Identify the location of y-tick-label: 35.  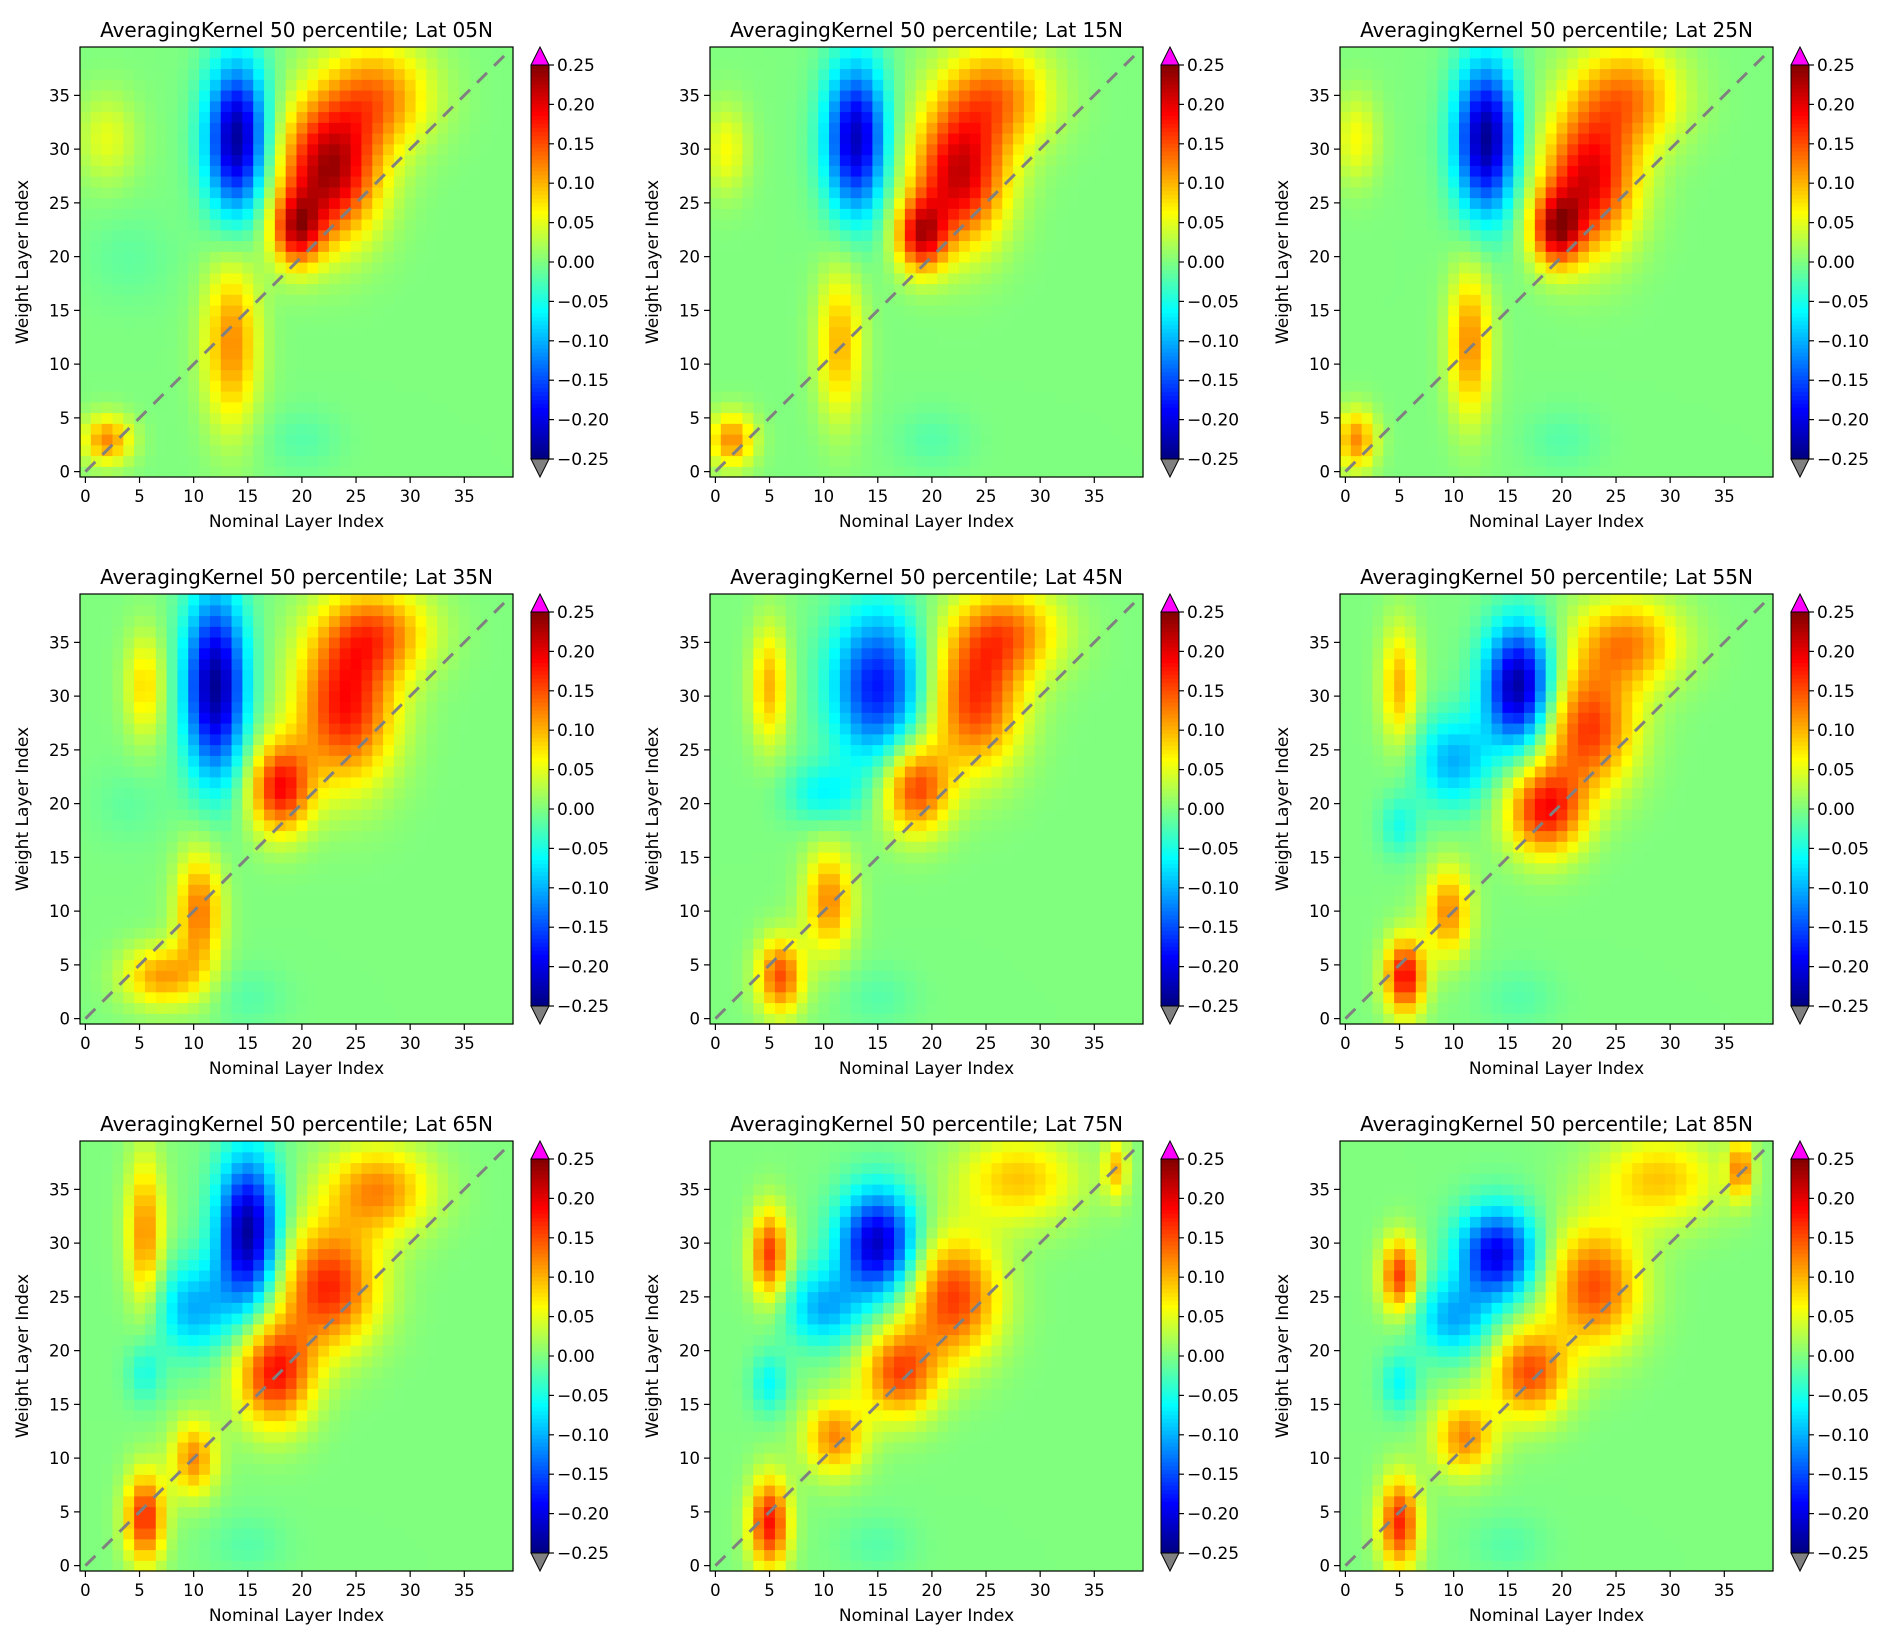
(59, 95).